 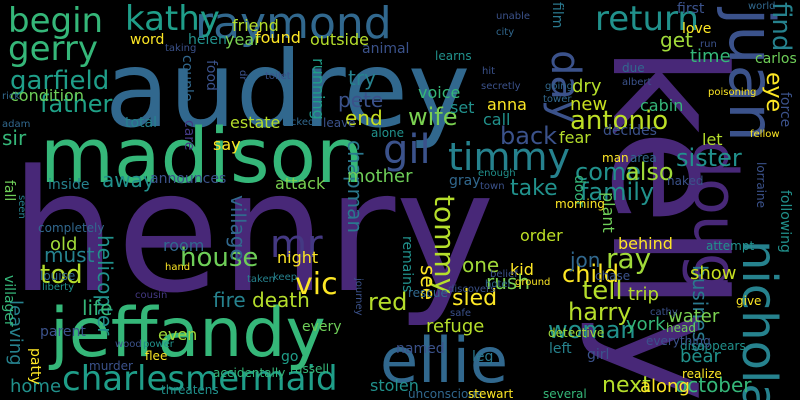 I want to click on cloud-word: villager, so click(x=9, y=301).